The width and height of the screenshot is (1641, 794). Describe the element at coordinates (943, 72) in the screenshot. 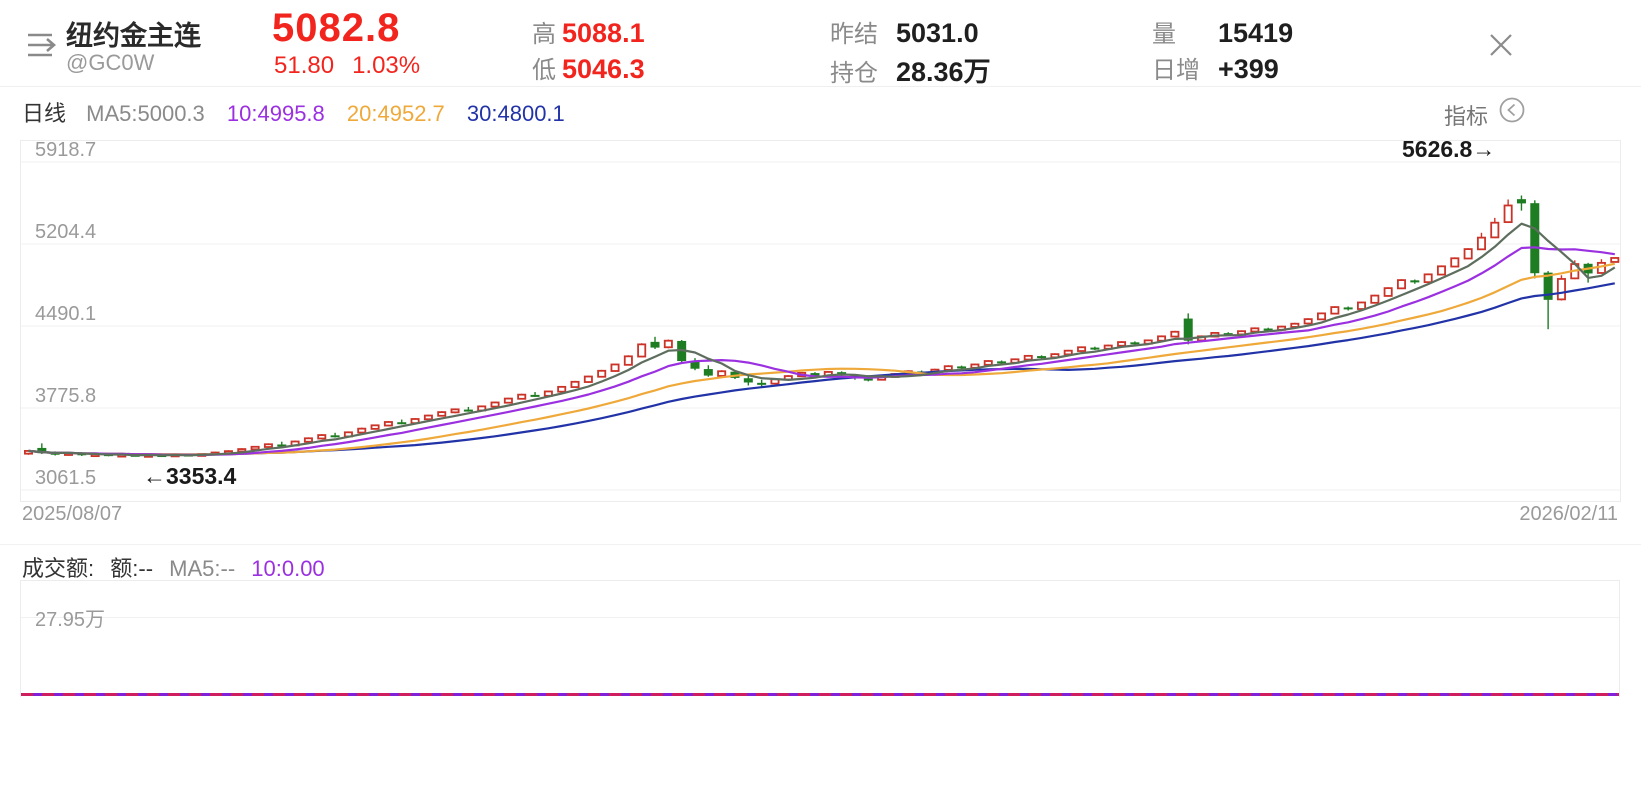

I see `open-interest-value: 28.36万` at that location.